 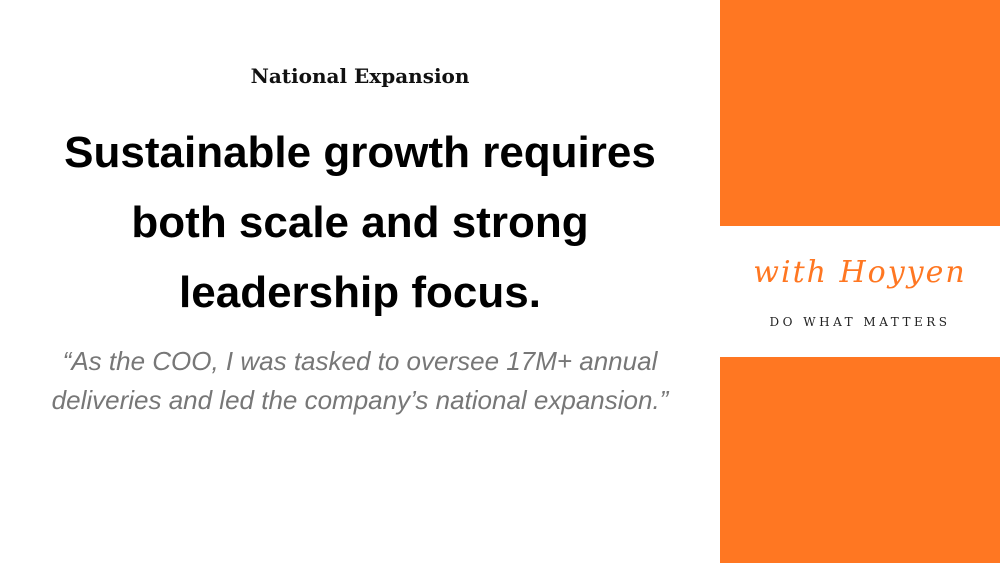 What do you see at coordinates (860, 321) in the screenshot?
I see `brand-tagline: DO WHAT MATTERS` at bounding box center [860, 321].